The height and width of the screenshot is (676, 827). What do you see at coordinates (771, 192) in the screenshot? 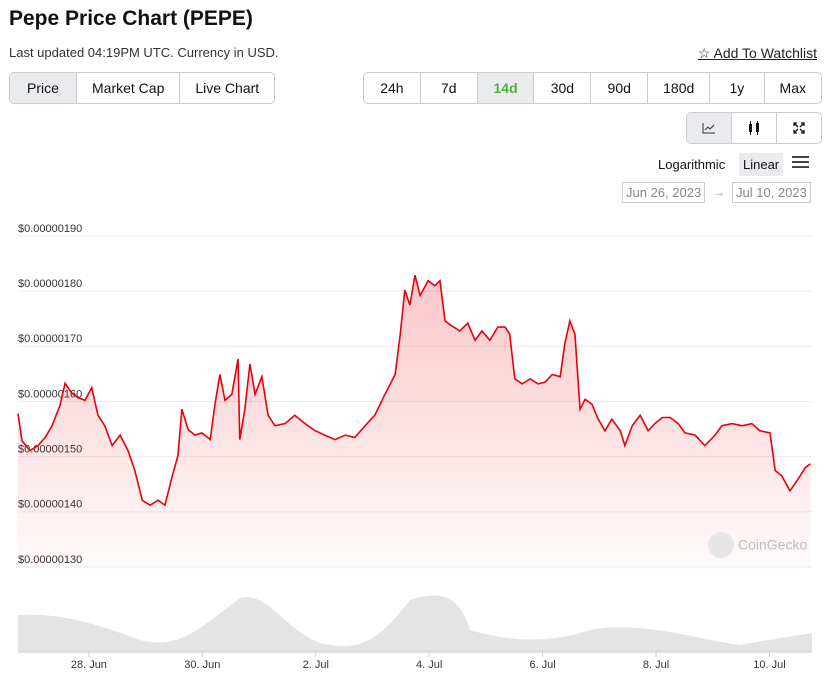
I see `date-to: Jul 10, 2023` at bounding box center [771, 192].